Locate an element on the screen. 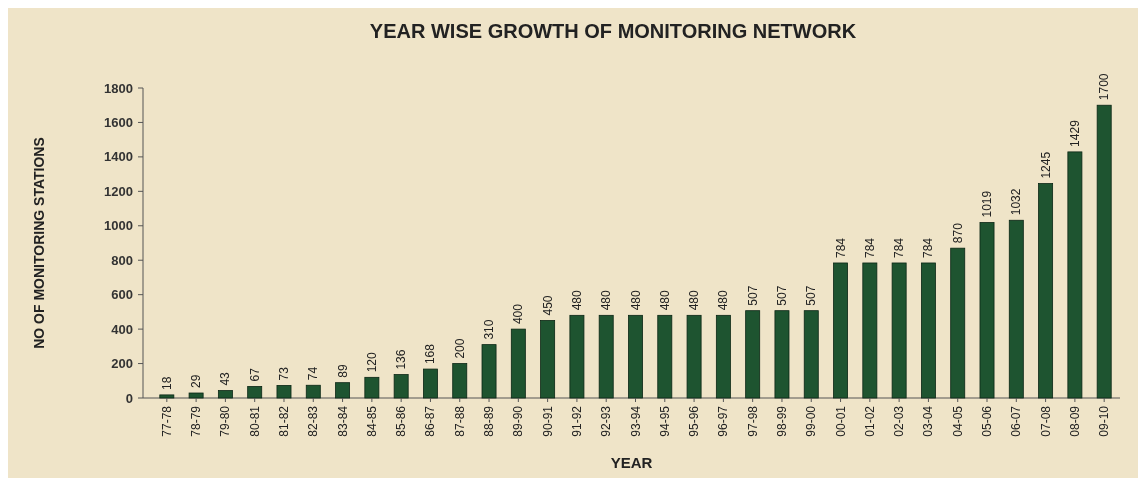  x-tick-label: 02-03 is located at coordinates (899, 421).